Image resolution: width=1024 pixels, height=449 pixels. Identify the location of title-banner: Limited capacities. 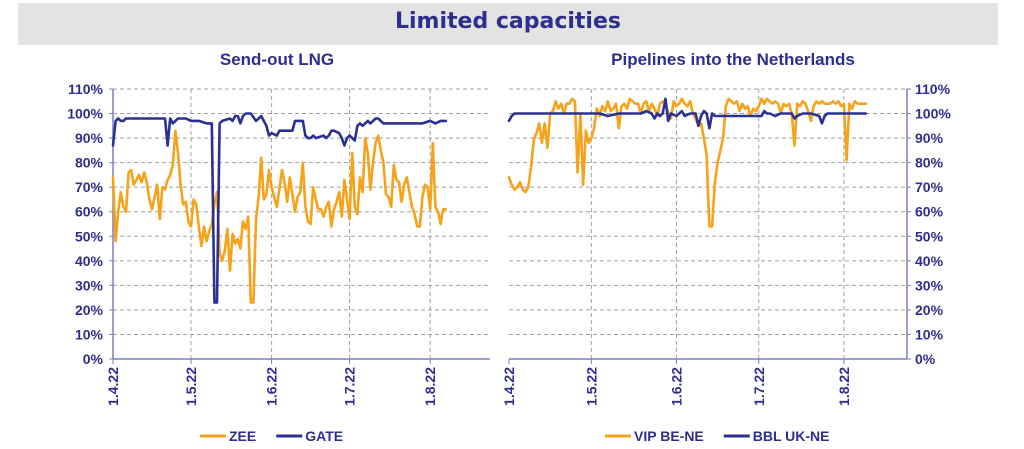
(508, 24).